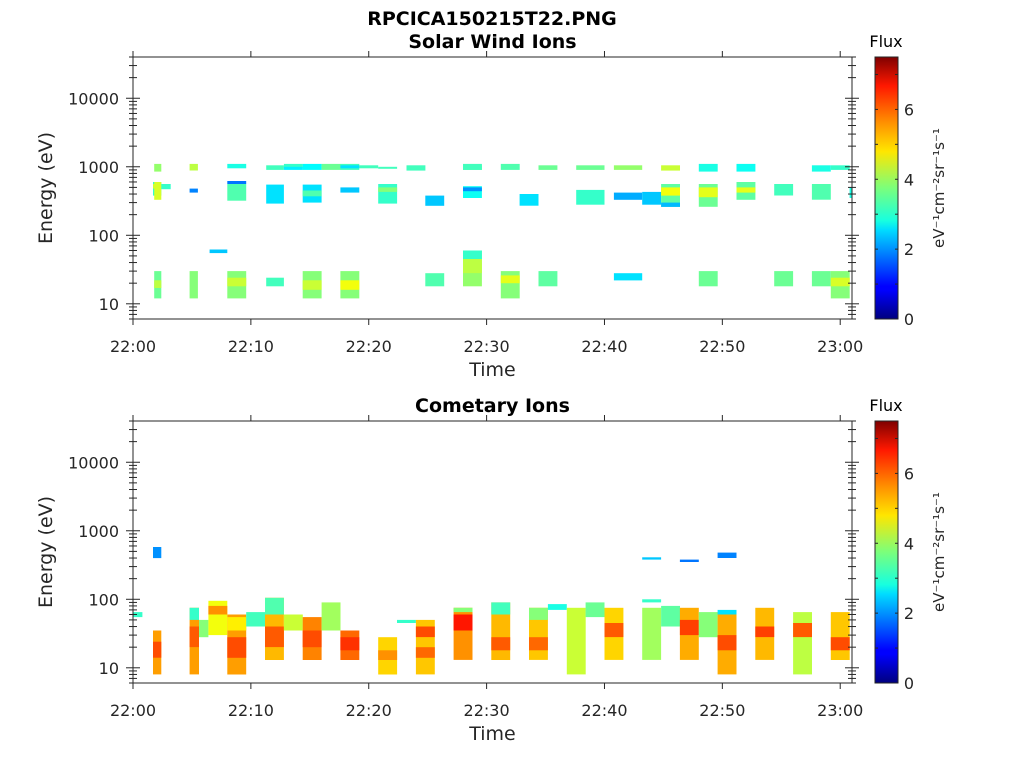 The image size is (1024, 772). Describe the element at coordinates (93, 98) in the screenshot. I see `y-tick-label: 10000` at that location.